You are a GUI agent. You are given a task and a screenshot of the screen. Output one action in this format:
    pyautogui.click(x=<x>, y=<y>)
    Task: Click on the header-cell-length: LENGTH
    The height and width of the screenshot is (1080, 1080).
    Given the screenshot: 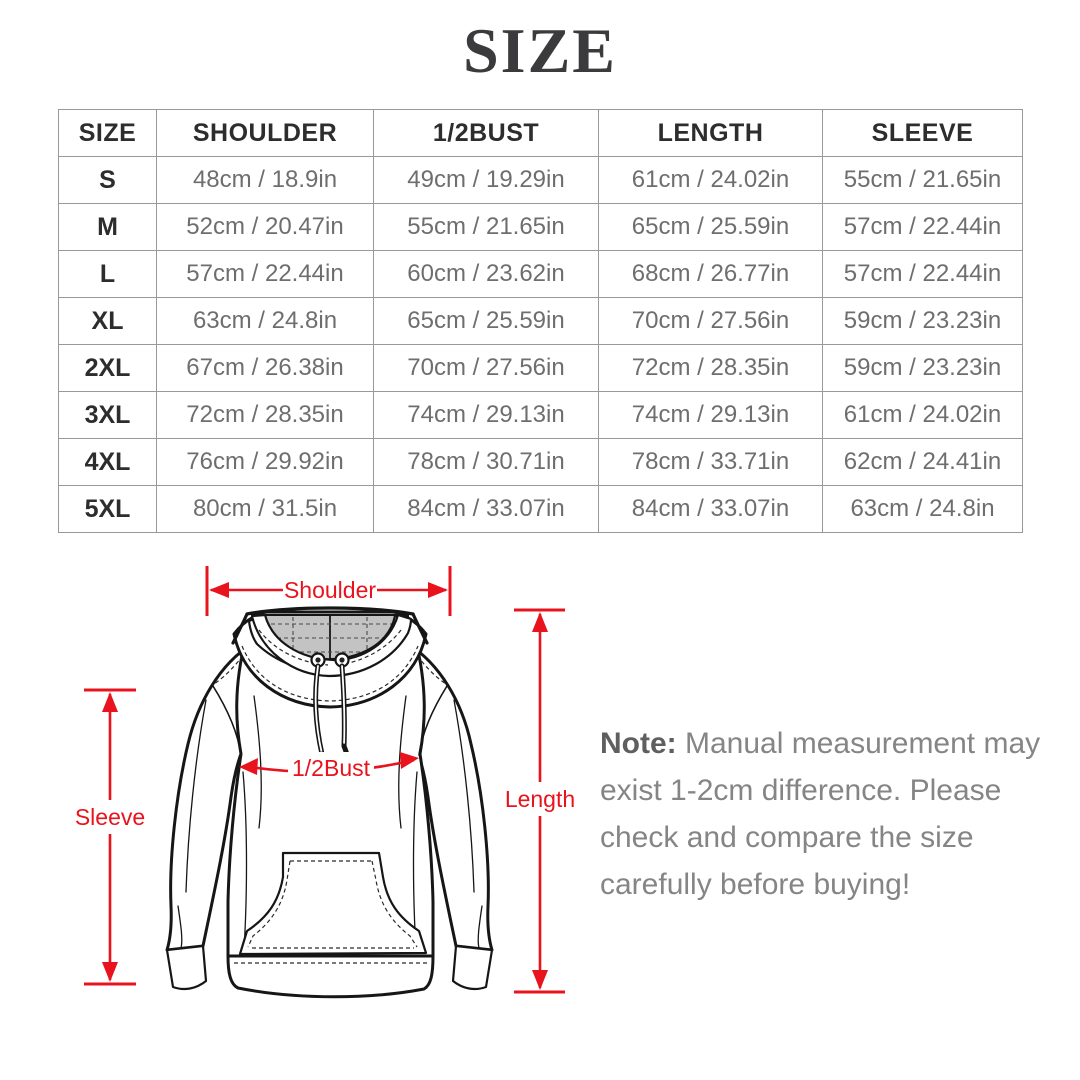 What is the action you would take?
    pyautogui.click(x=710, y=133)
    